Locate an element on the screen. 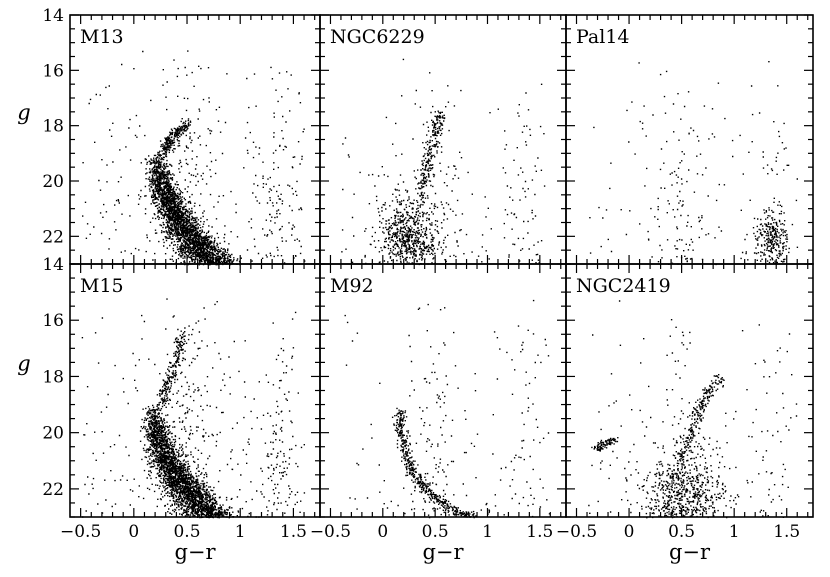 This screenshot has height=577, width=830. panel-pal14: Pal14 is located at coordinates (689, 140).